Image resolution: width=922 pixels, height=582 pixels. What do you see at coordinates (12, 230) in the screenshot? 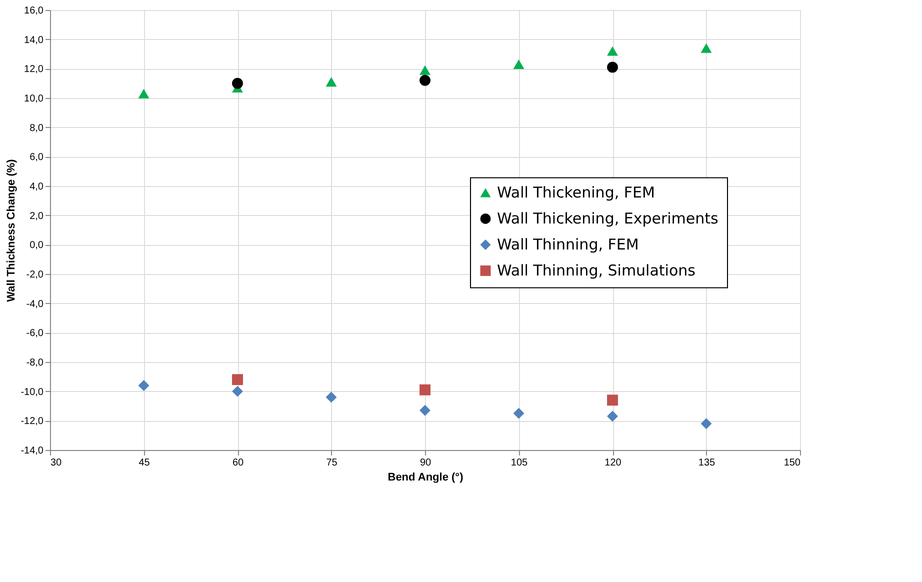
I see `y-axis-title: Wall Thickness Change (%)` at bounding box center [12, 230].